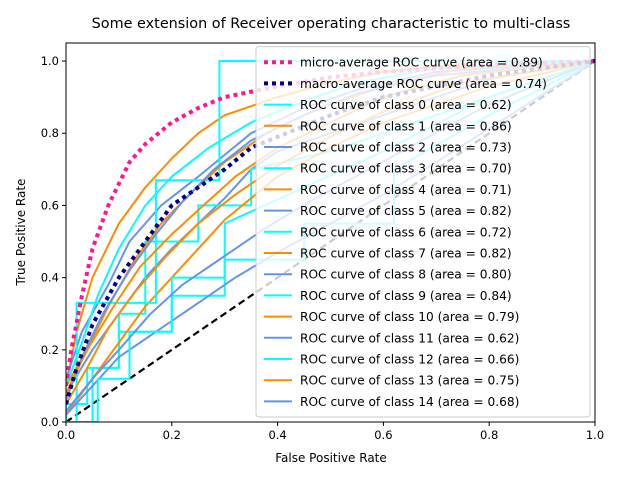 The image size is (640, 480). What do you see at coordinates (277, 435) in the screenshot?
I see `x-tick-label: 0.4` at bounding box center [277, 435].